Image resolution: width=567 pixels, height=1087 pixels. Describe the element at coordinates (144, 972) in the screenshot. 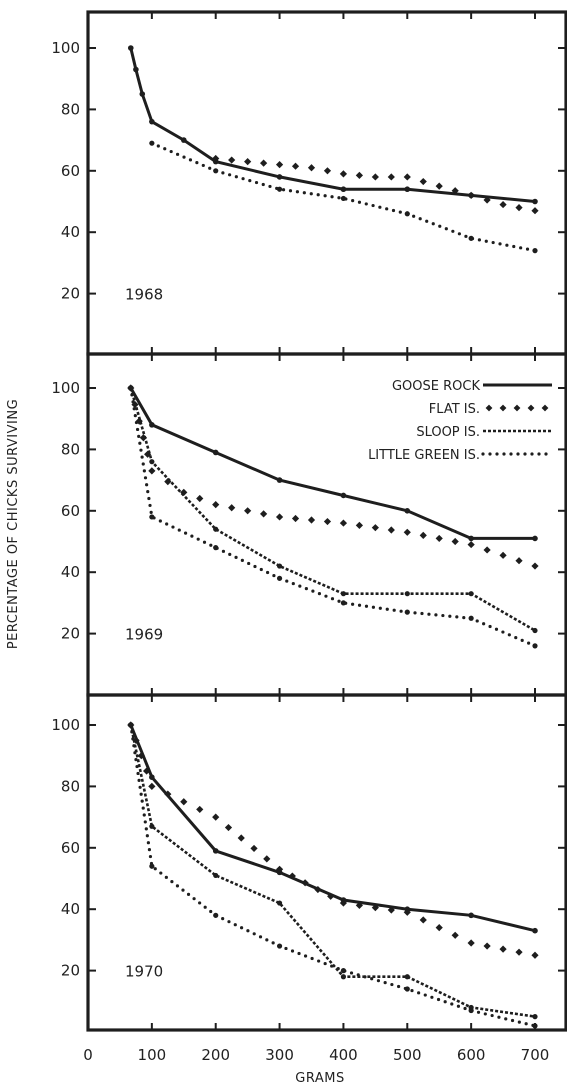

I see `year-label: 1970` at that location.